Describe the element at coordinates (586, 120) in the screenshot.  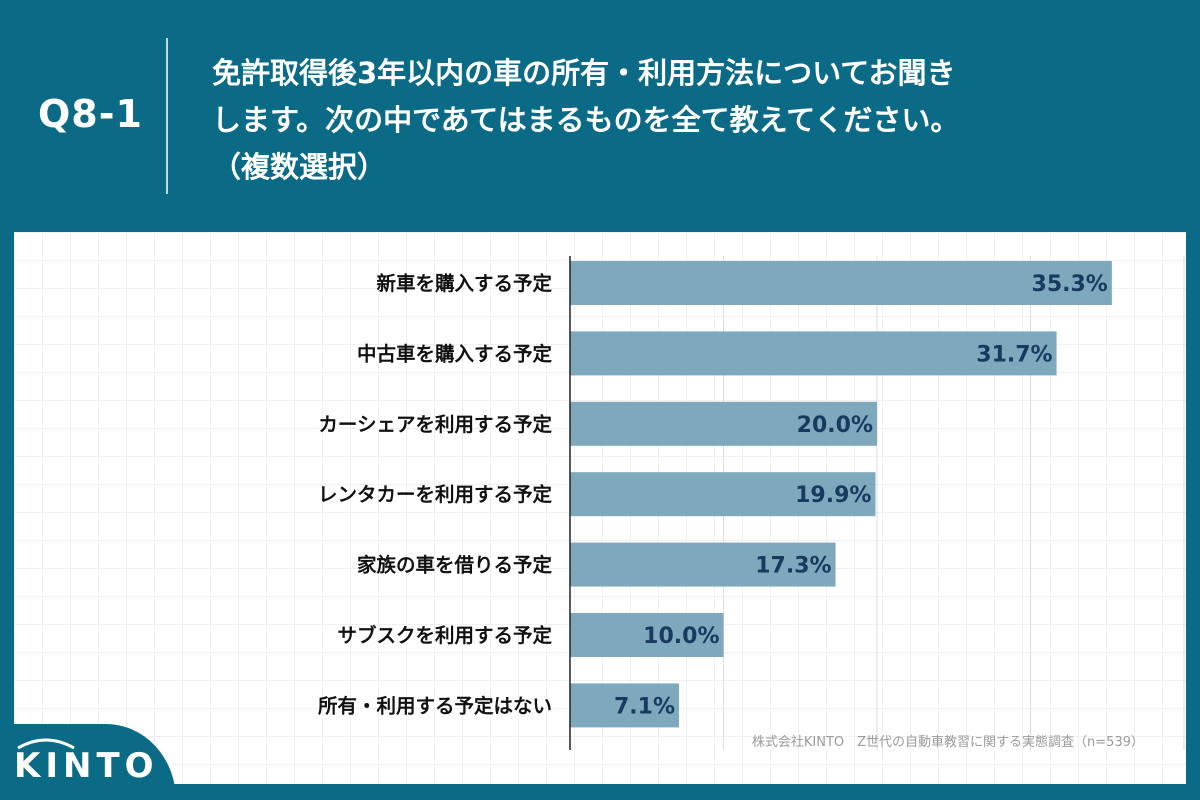
I see `question-line-2: します。次の中であてはまるものを全て教えてください。` at that location.